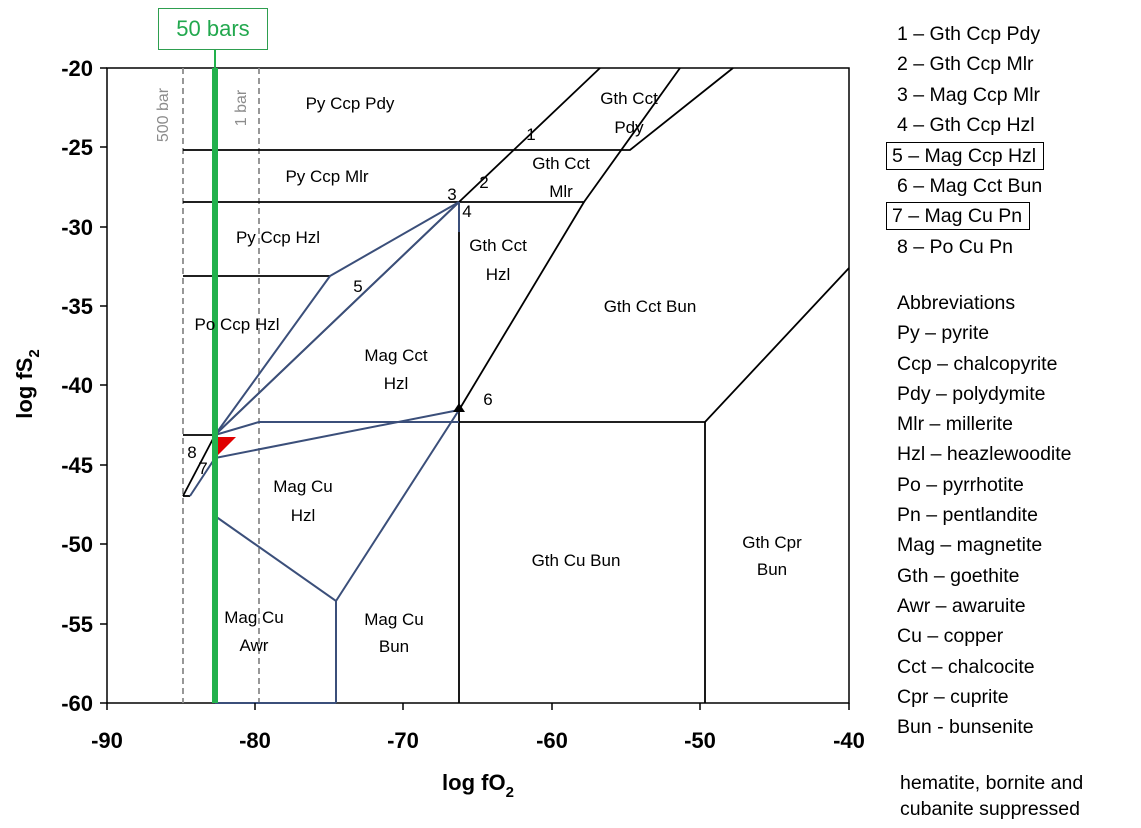 The height and width of the screenshot is (828, 1141). I want to click on x-tick-label: -40, so click(849, 740).